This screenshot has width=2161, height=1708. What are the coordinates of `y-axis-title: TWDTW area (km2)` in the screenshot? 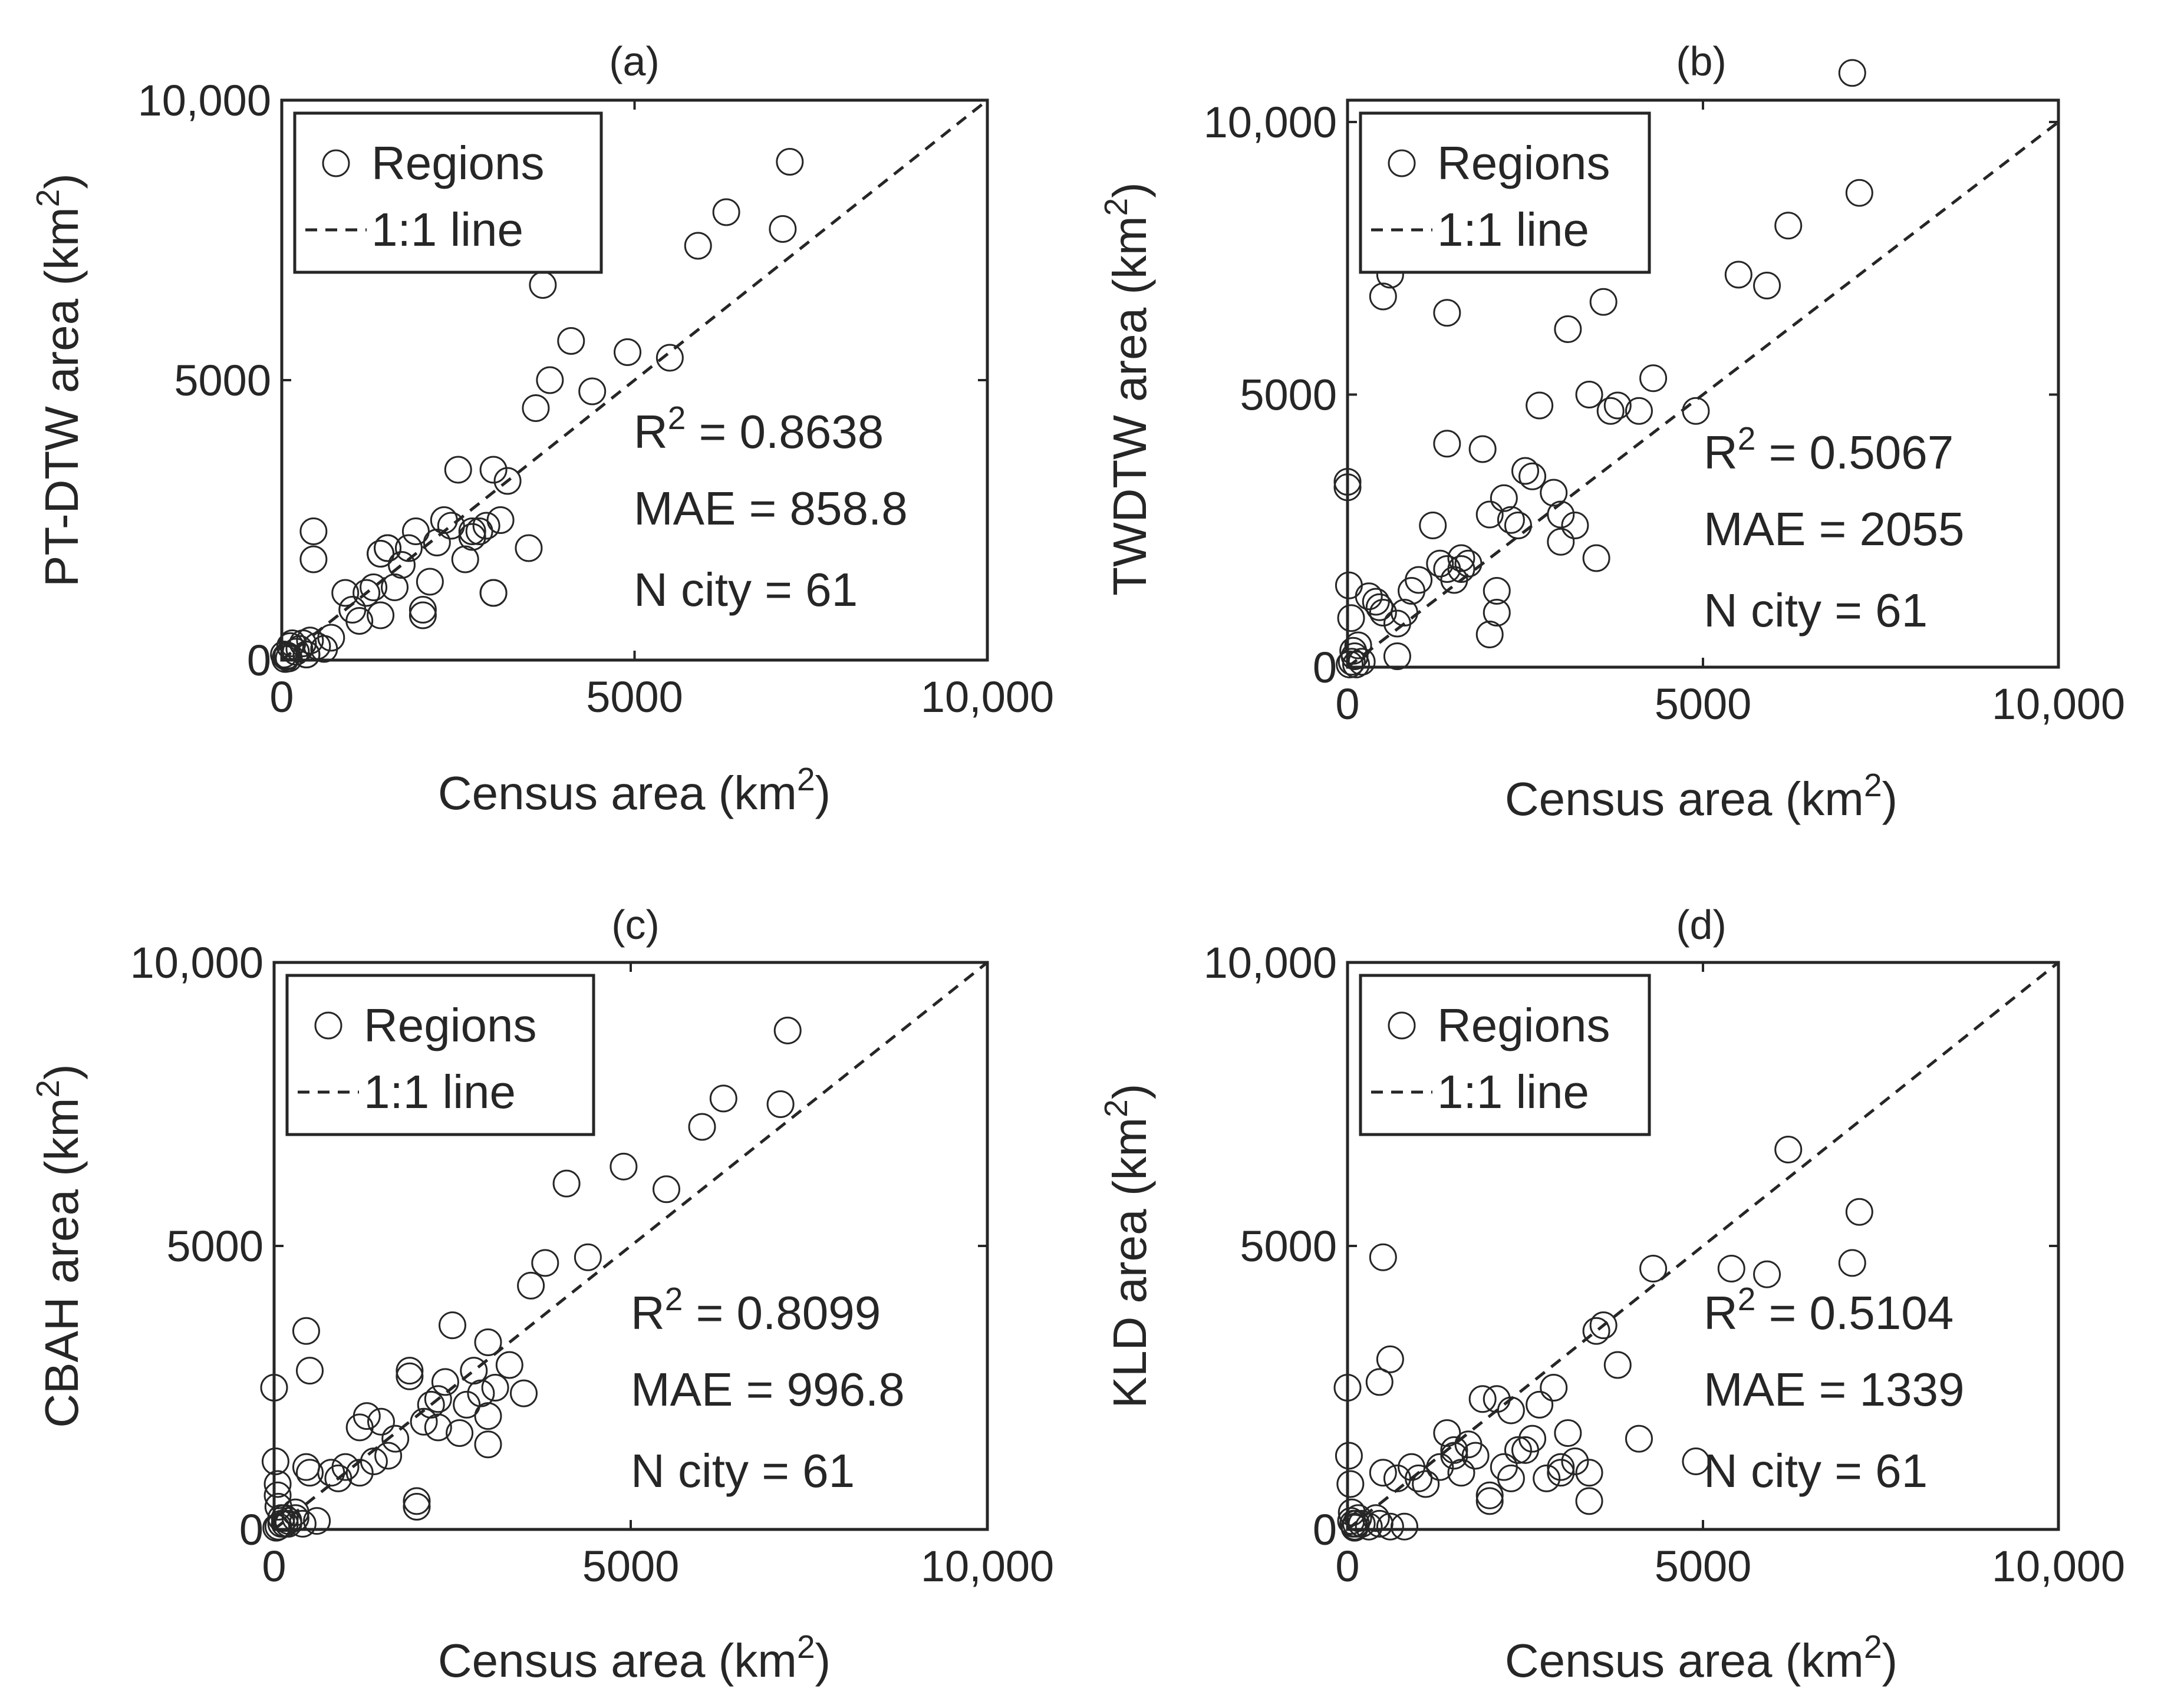 It's located at (1127, 389).